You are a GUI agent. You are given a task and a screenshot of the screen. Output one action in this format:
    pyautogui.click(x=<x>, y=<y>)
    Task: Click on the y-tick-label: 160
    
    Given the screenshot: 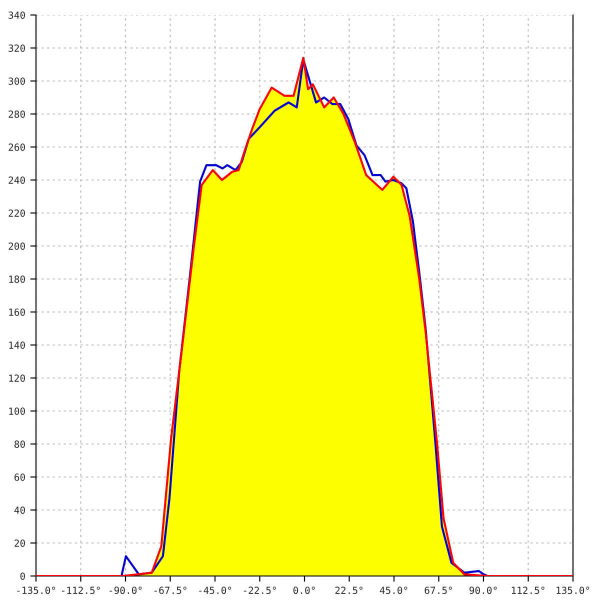 What is the action you would take?
    pyautogui.click(x=17, y=312)
    